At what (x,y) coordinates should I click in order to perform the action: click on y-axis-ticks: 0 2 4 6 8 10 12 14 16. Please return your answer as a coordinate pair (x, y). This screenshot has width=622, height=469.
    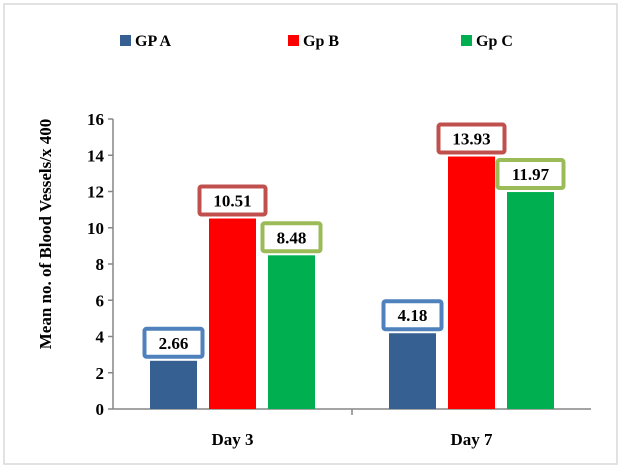
    Looking at the image, I should click on (100, 264).